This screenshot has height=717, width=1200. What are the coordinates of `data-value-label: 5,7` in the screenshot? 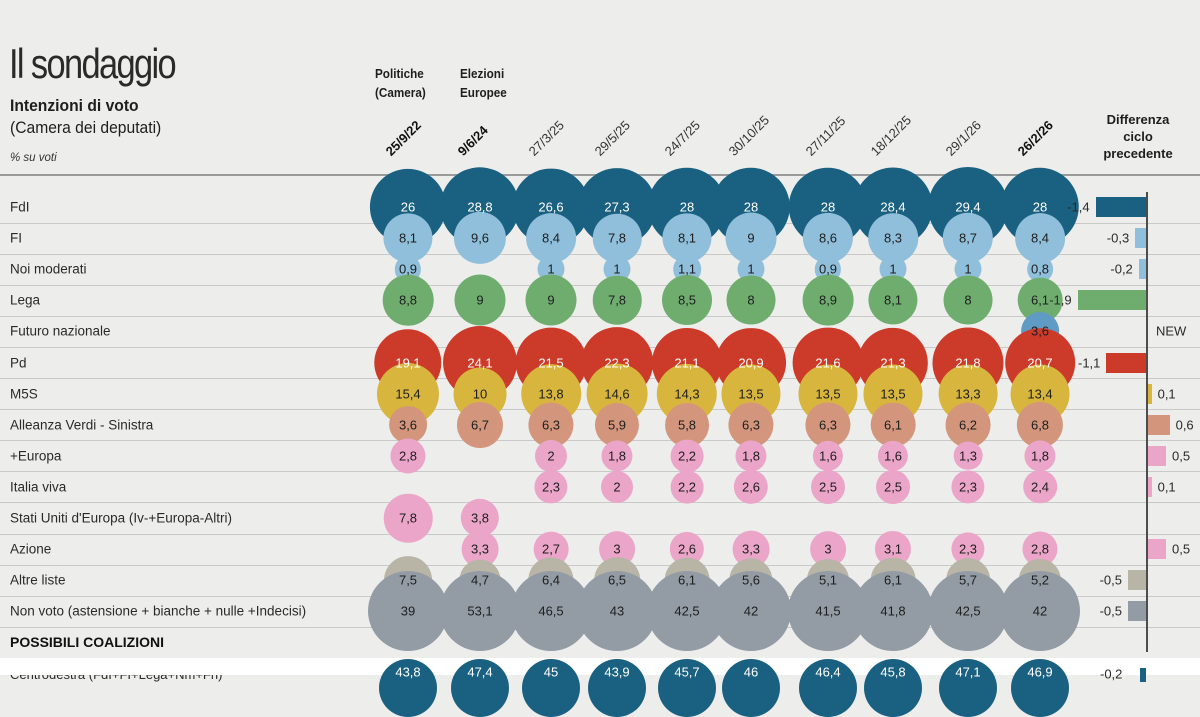 It's located at (968, 580).